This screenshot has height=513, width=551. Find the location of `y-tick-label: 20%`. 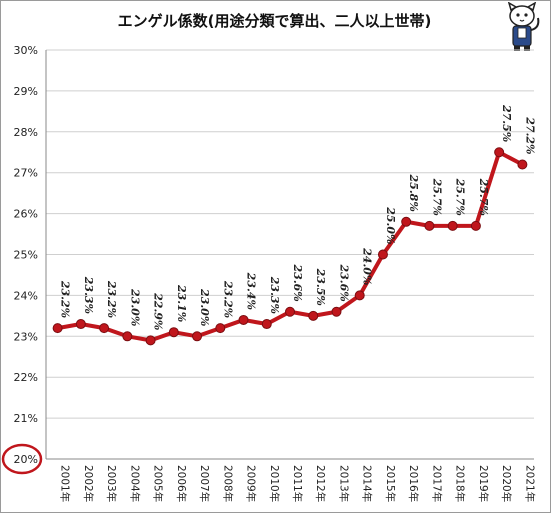

y-tick-label: 20% is located at coordinates (26, 459).